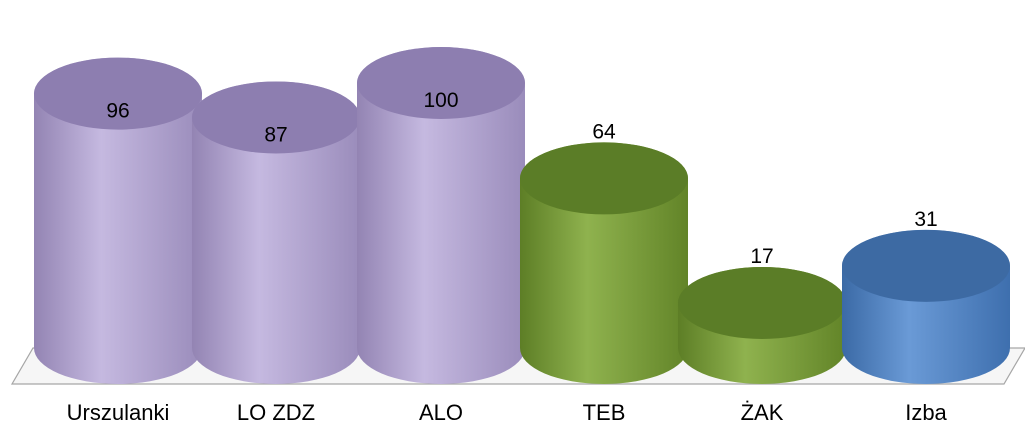 This screenshot has width=1025, height=432. I want to click on data-label-lo-zdz: 87, so click(275, 134).